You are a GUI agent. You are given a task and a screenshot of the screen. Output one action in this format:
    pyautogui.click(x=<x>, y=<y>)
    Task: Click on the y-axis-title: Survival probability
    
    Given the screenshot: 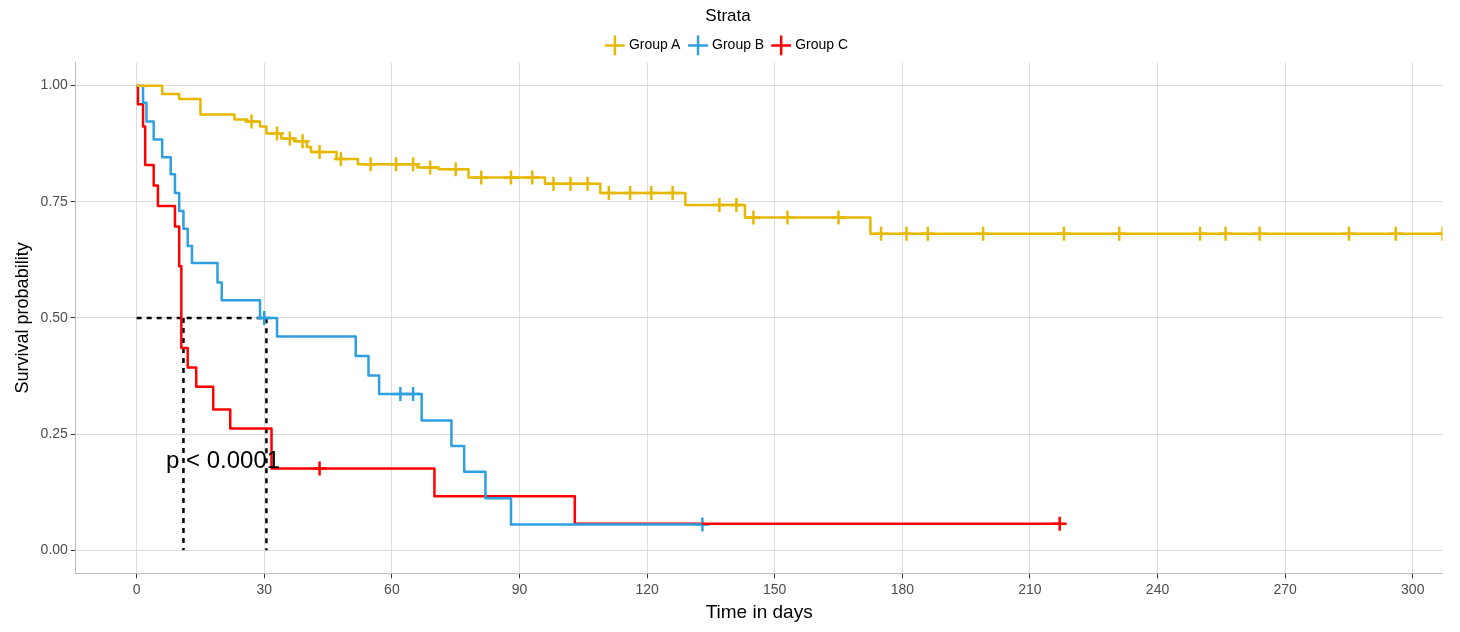 What is the action you would take?
    pyautogui.click(x=21, y=318)
    